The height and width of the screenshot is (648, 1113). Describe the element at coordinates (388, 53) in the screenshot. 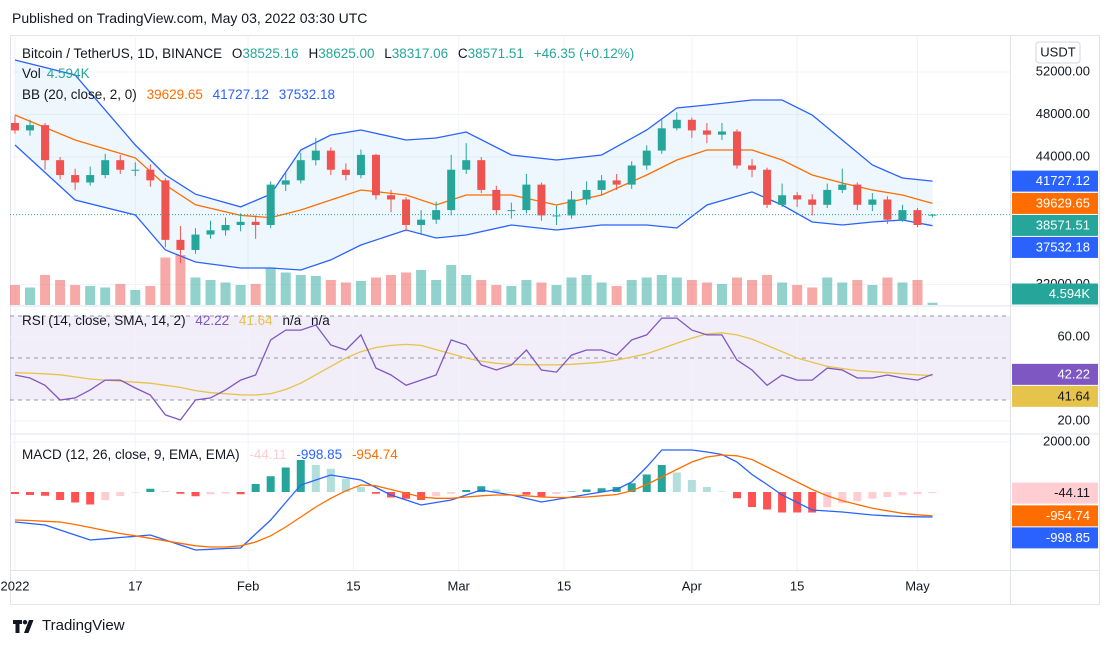

I see `ohlc-key: L` at that location.